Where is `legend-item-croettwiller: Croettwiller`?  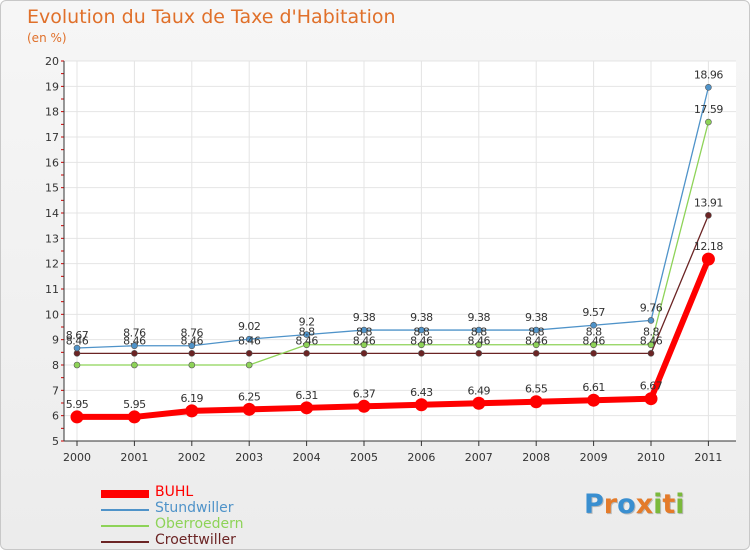
legend-item-croettwiller: Croettwiller is located at coordinates (211, 540).